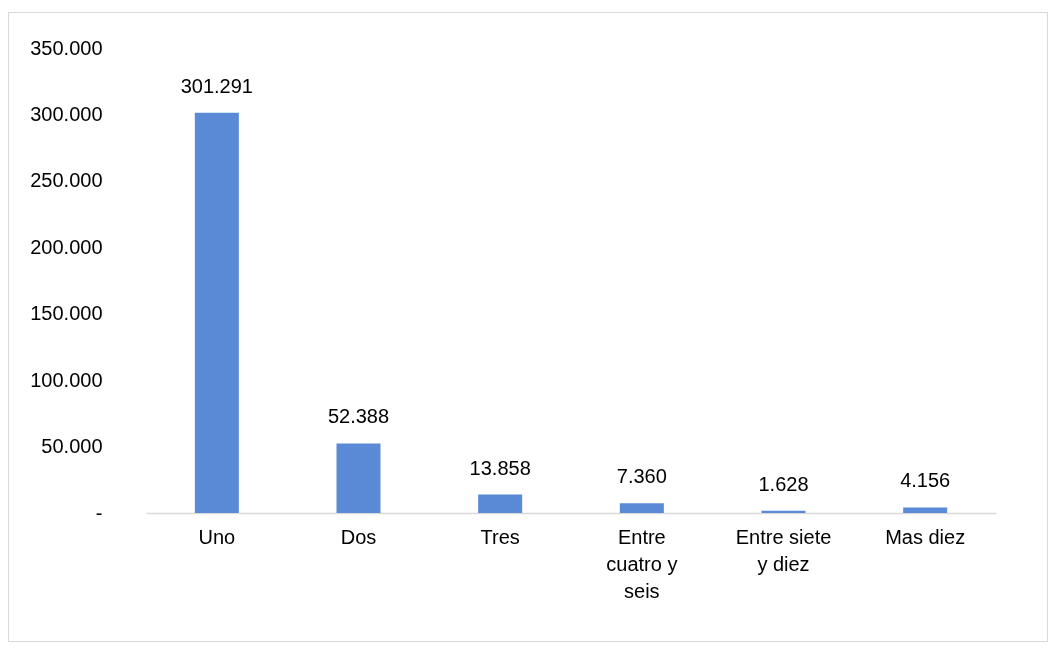  Describe the element at coordinates (99, 512) in the screenshot. I see `y-tick-label: -` at that location.